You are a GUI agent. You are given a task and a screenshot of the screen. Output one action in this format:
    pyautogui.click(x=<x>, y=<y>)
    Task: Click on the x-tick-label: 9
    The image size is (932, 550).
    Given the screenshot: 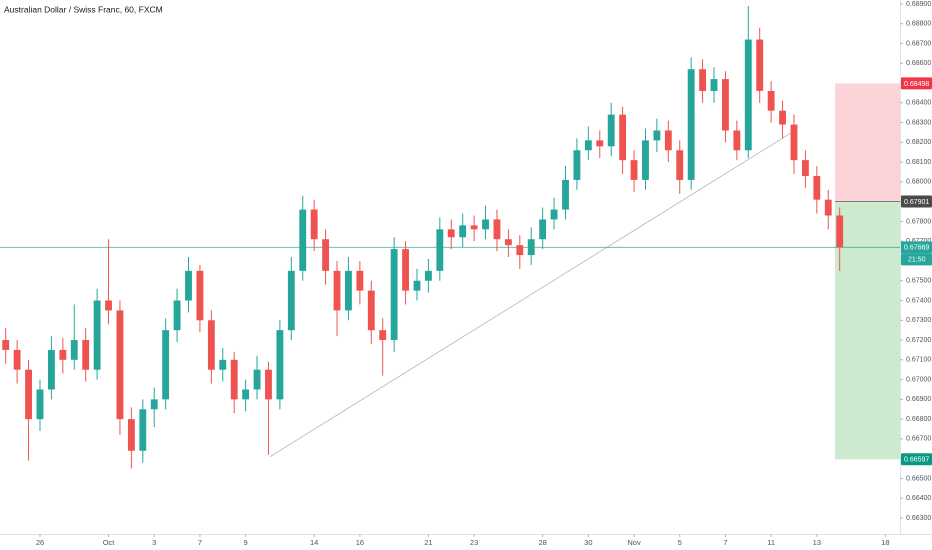 What is the action you would take?
    pyautogui.click(x=246, y=542)
    